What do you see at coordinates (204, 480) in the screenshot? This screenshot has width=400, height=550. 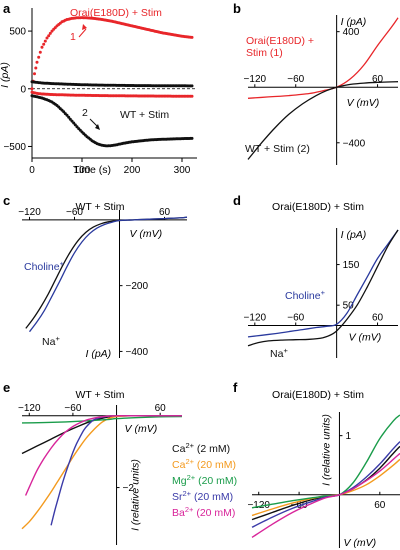 I see `legend-entry: Mg2+ (20 mM)` at bounding box center [204, 480].